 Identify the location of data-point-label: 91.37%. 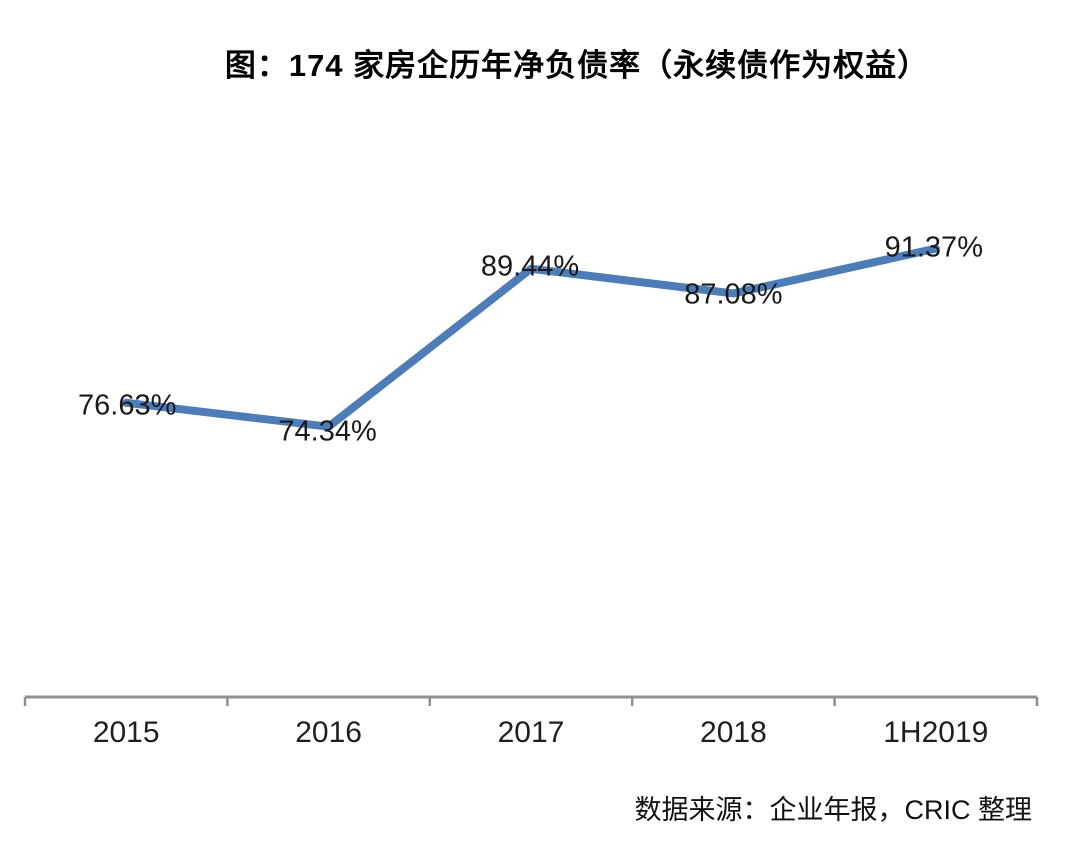
(933, 247).